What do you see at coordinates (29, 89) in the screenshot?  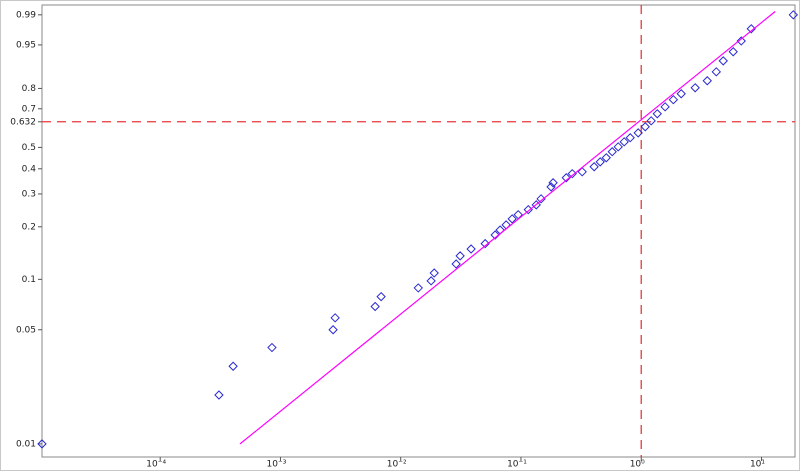 I see `y-tick-label: 0.8` at bounding box center [29, 89].